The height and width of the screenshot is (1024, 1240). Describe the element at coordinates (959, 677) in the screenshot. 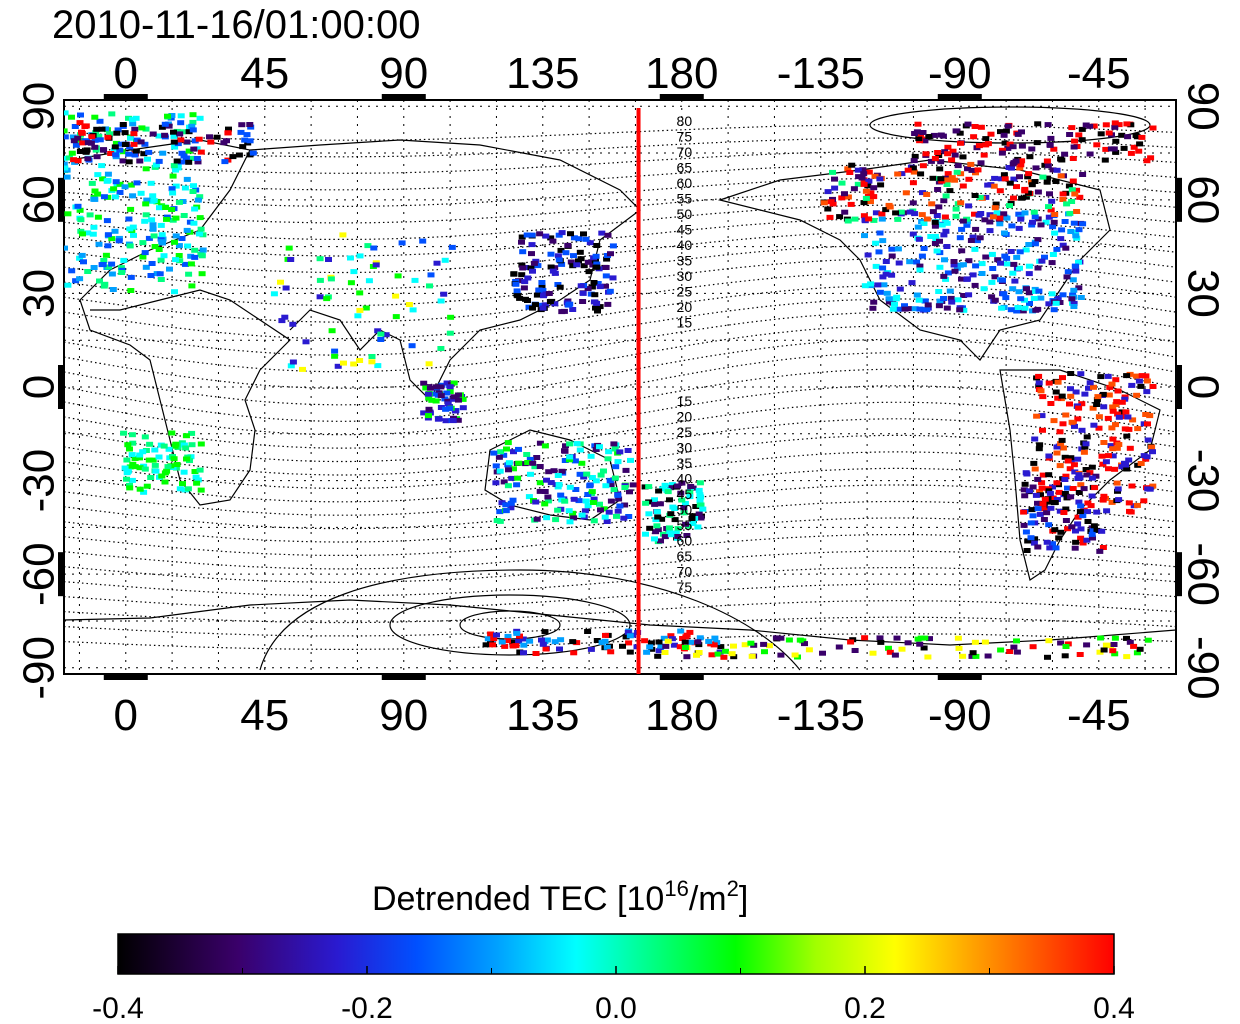

I see `bottom-tick-bar` at that location.